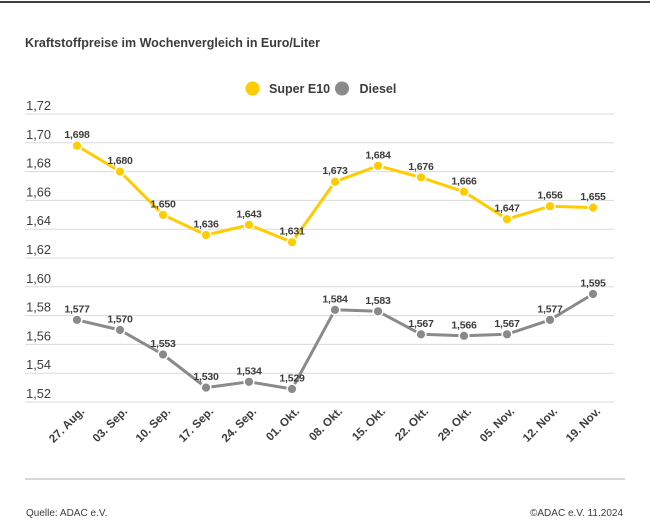  What do you see at coordinates (38, 134) in the screenshot?
I see `svg-text: 1,70` at bounding box center [38, 134].